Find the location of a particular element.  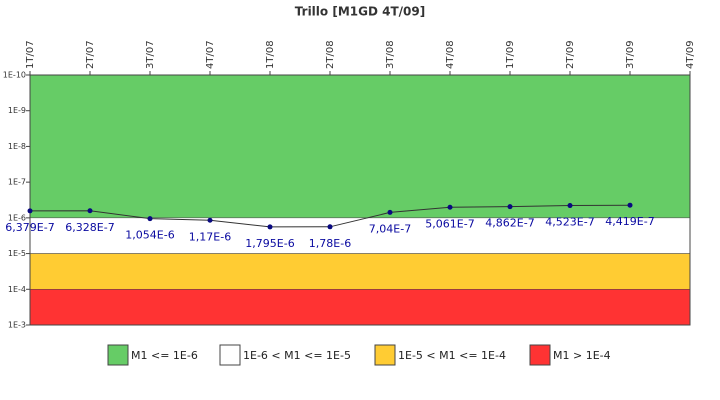

x-tick-label: 3T/07 is located at coordinates (150, 54).